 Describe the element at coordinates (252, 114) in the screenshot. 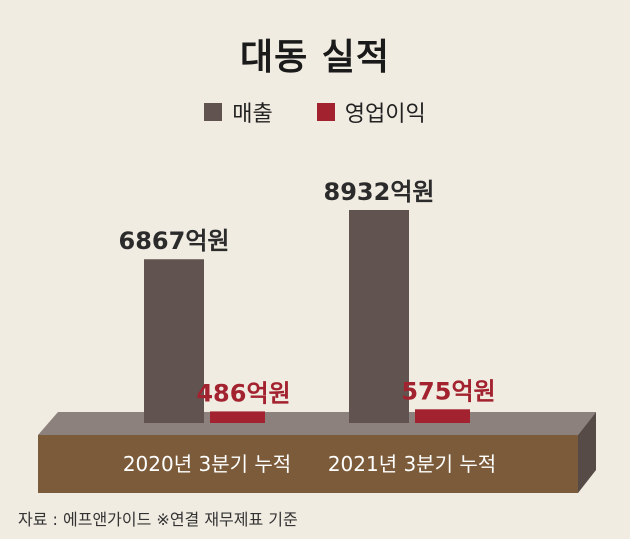

I see `legend-label-revenue: 매출` at that location.